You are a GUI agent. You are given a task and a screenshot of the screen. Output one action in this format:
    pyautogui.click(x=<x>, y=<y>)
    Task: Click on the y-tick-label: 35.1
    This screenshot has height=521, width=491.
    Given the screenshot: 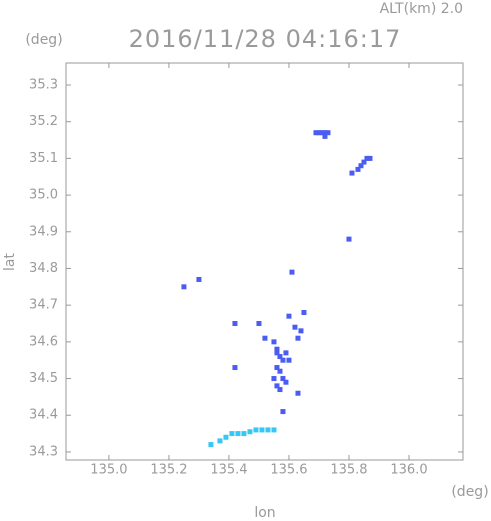 What is the action you would take?
    pyautogui.click(x=43, y=158)
    